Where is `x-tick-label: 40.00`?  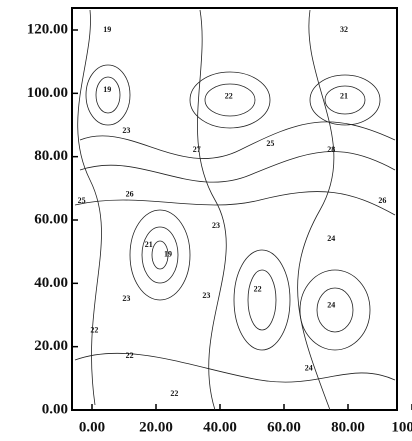
x-tick-label: 40.00 is located at coordinates (220, 427).